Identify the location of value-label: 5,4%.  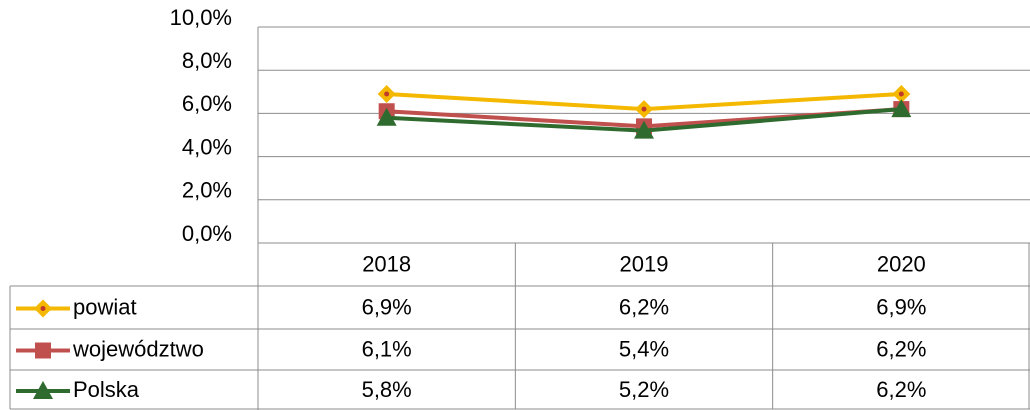
(644, 348).